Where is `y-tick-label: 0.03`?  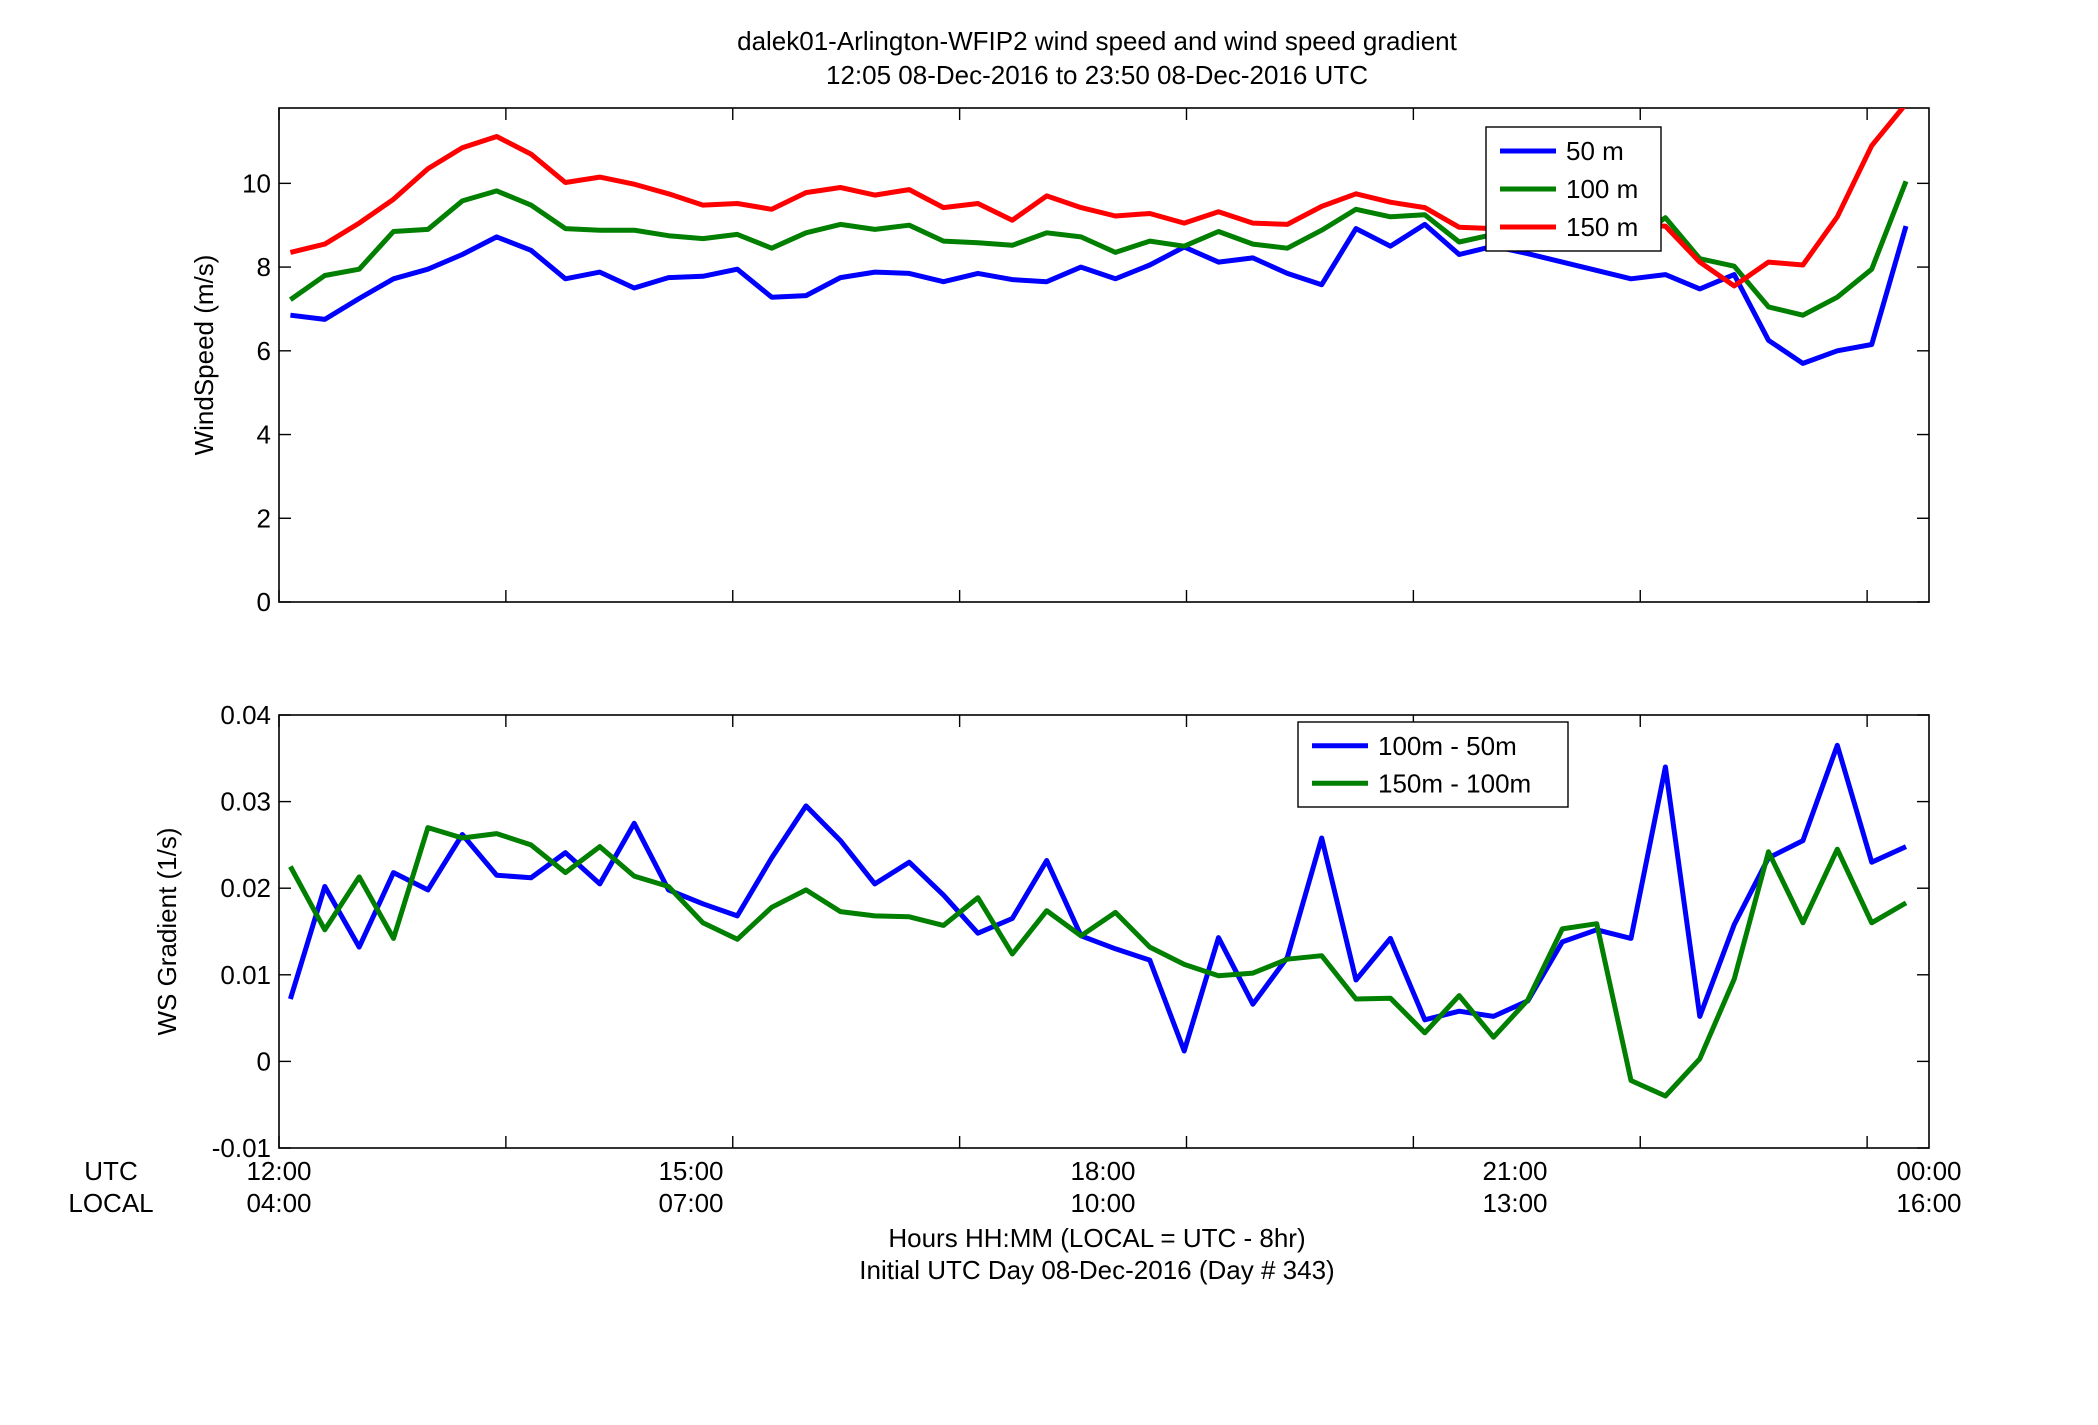
y-tick-label: 0.03 is located at coordinates (245, 802).